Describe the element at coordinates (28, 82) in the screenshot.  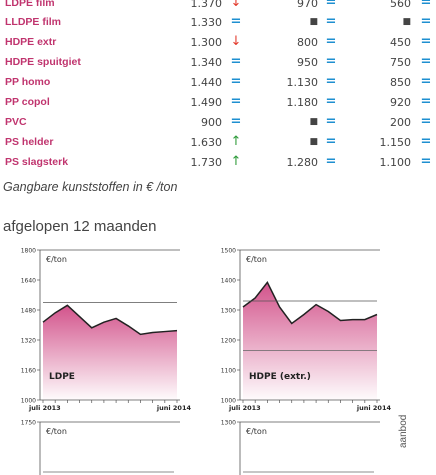
I see `material-name: PP homo` at that location.